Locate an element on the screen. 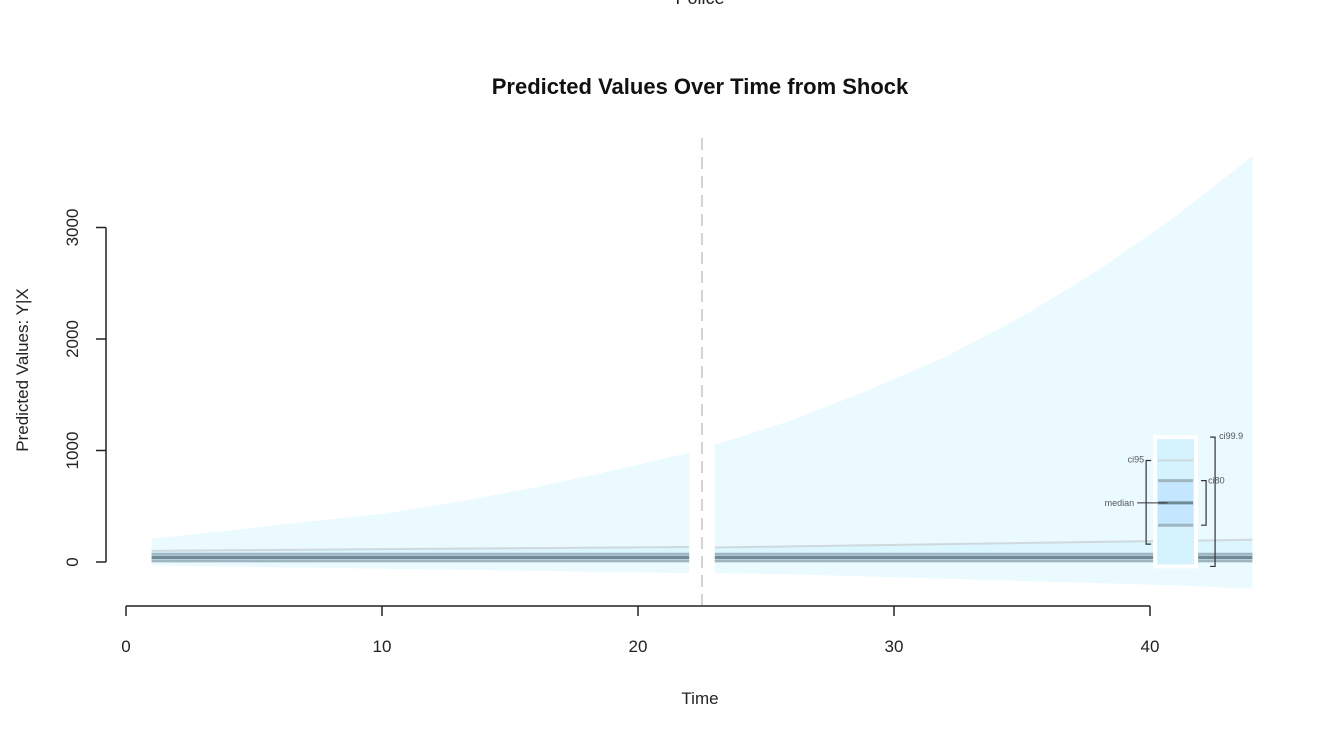  key-ci999-label: ci99.9 is located at coordinates (1231, 436).